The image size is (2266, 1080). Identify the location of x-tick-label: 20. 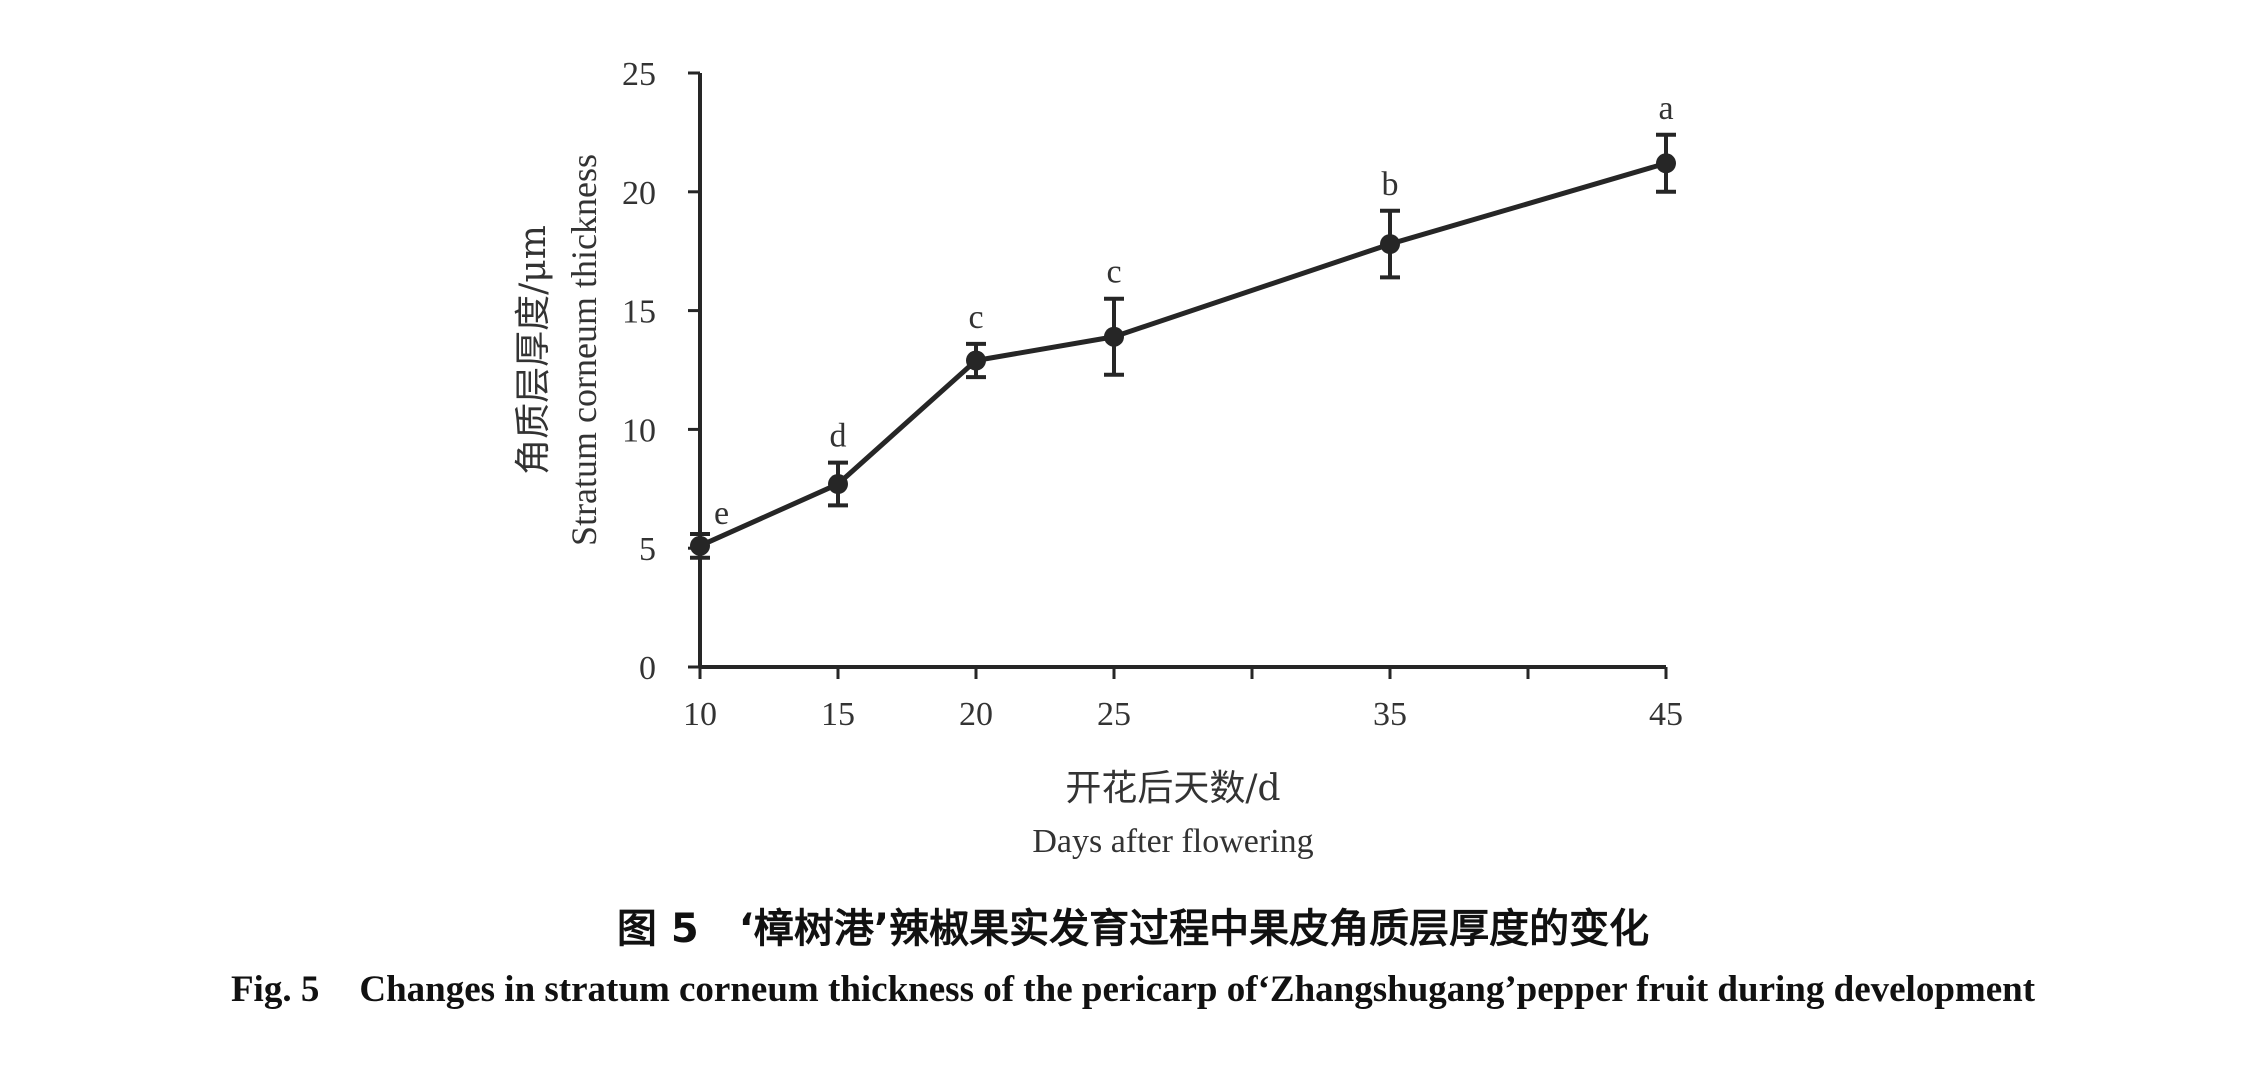
(976, 714).